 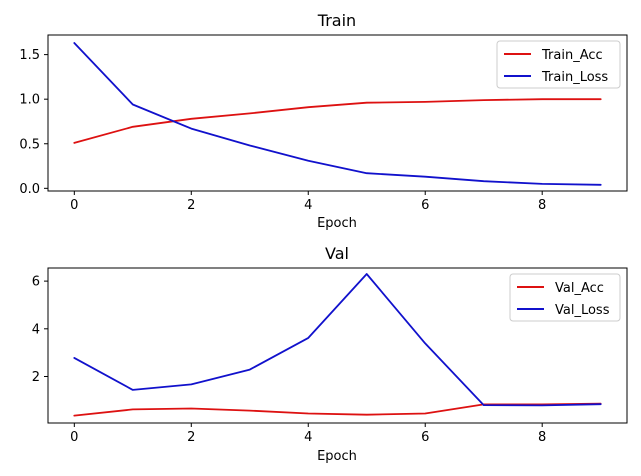 What do you see at coordinates (337, 223) in the screenshot?
I see `train-x-axis-label: Epoch` at bounding box center [337, 223].